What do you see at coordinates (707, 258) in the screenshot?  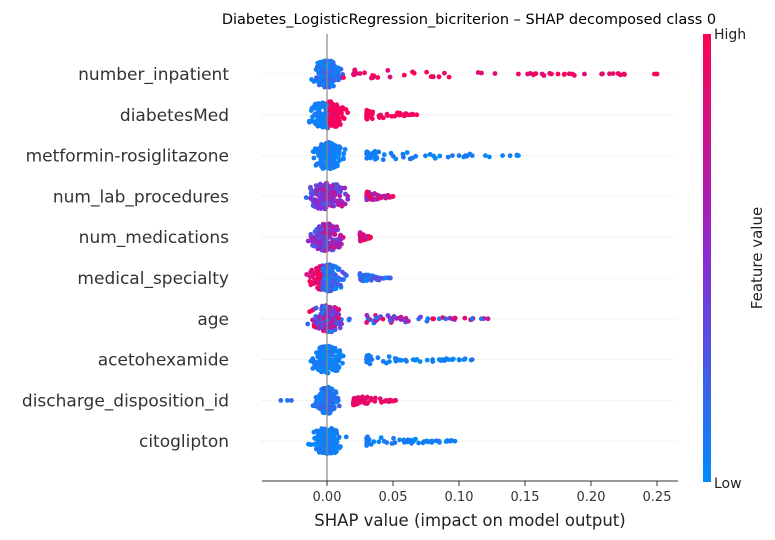 I see `colorbar` at bounding box center [707, 258].